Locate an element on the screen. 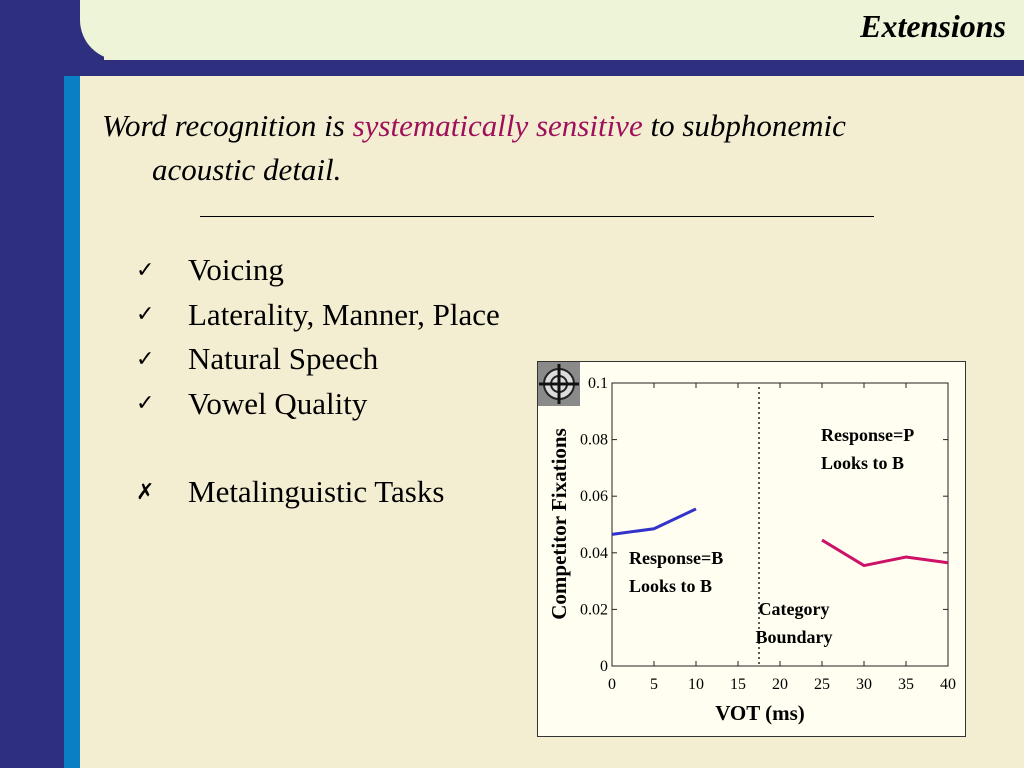 Image resolution: width=1024 pixels, height=768 pixels. y-tick-label: 0 is located at coordinates (604, 666).